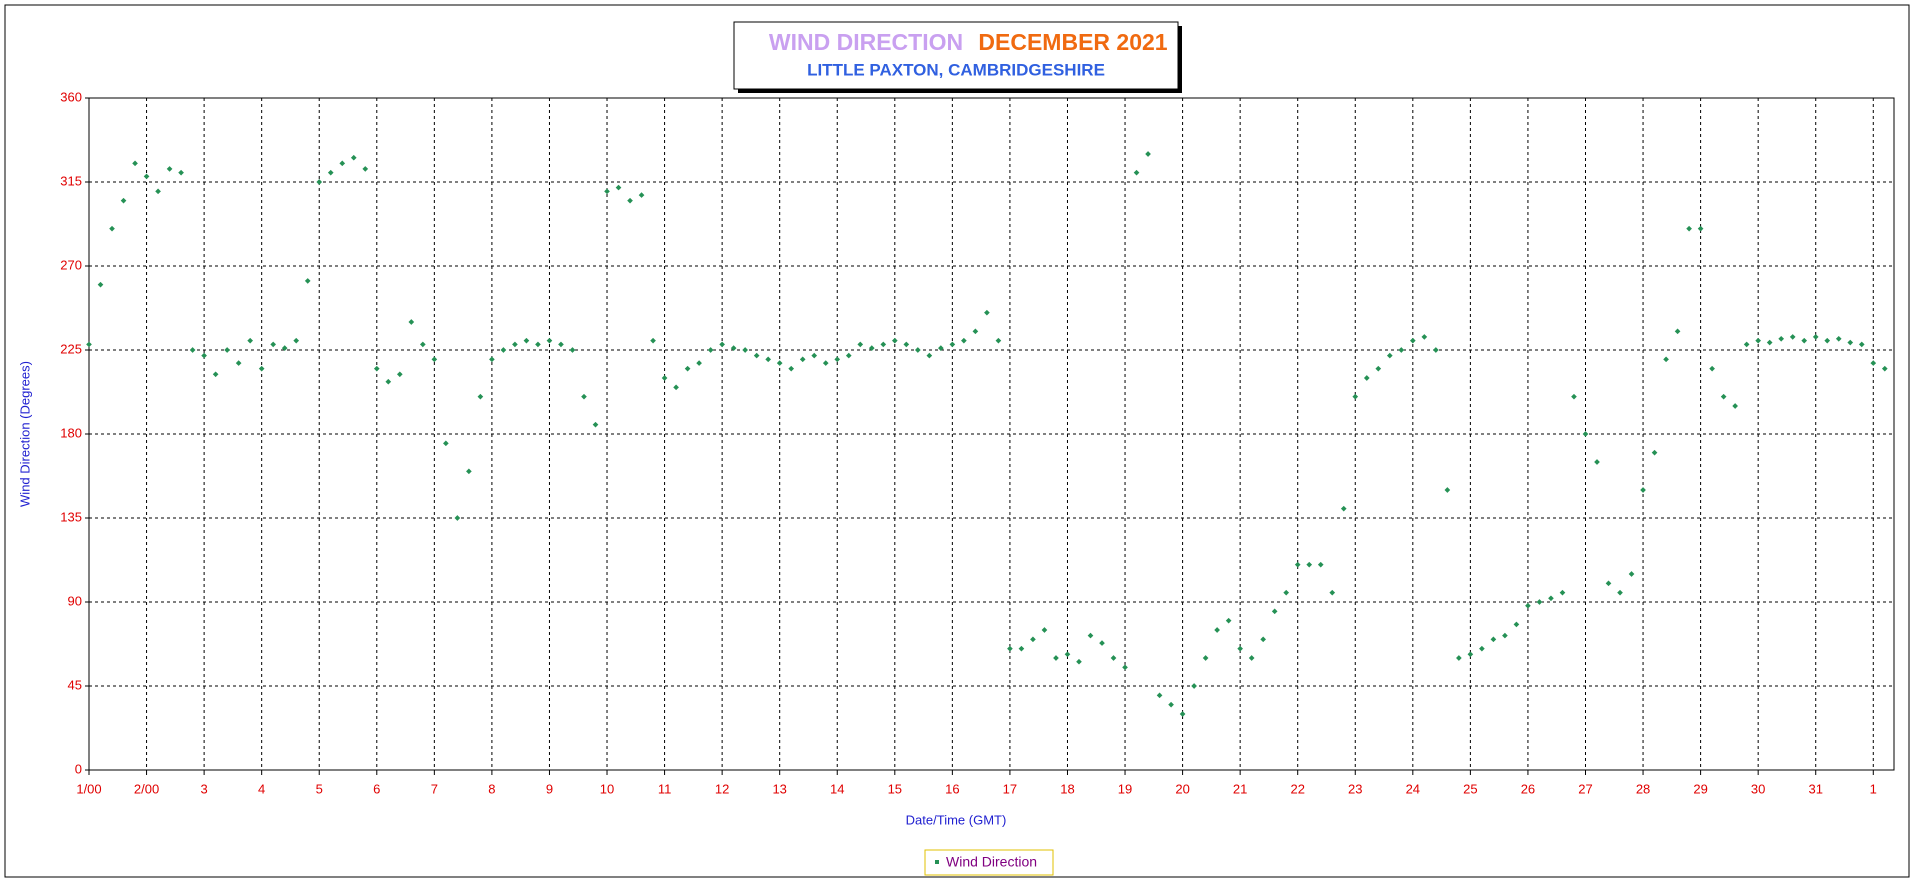  What do you see at coordinates (952, 788) in the screenshot?
I see `x-tick-label: 16` at bounding box center [952, 788].